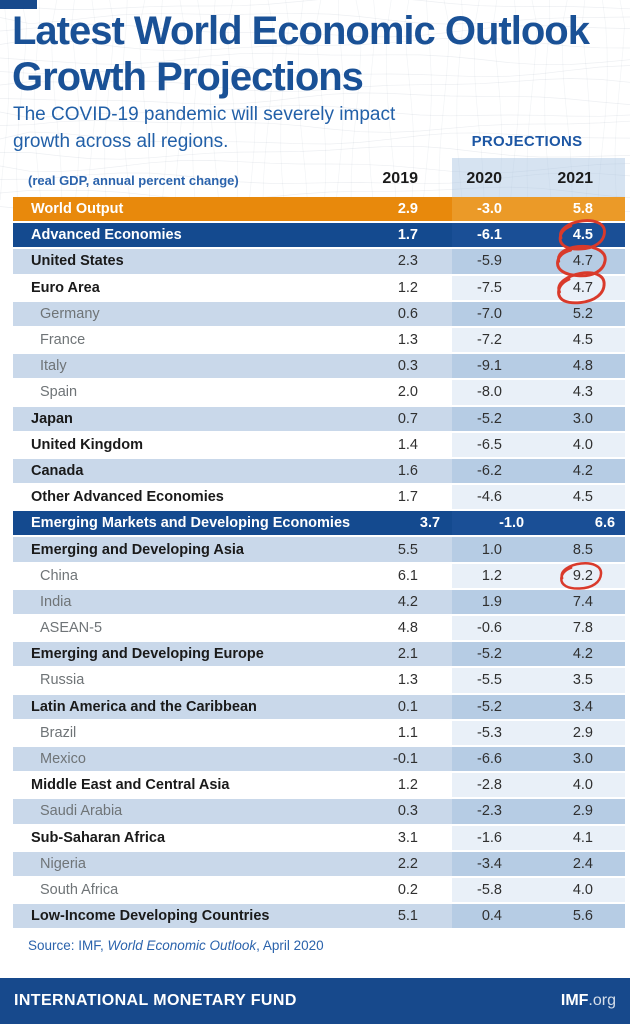 Image resolution: width=630 pixels, height=1024 pixels. I want to click on page-title-line2: Growth Projections, so click(188, 77).